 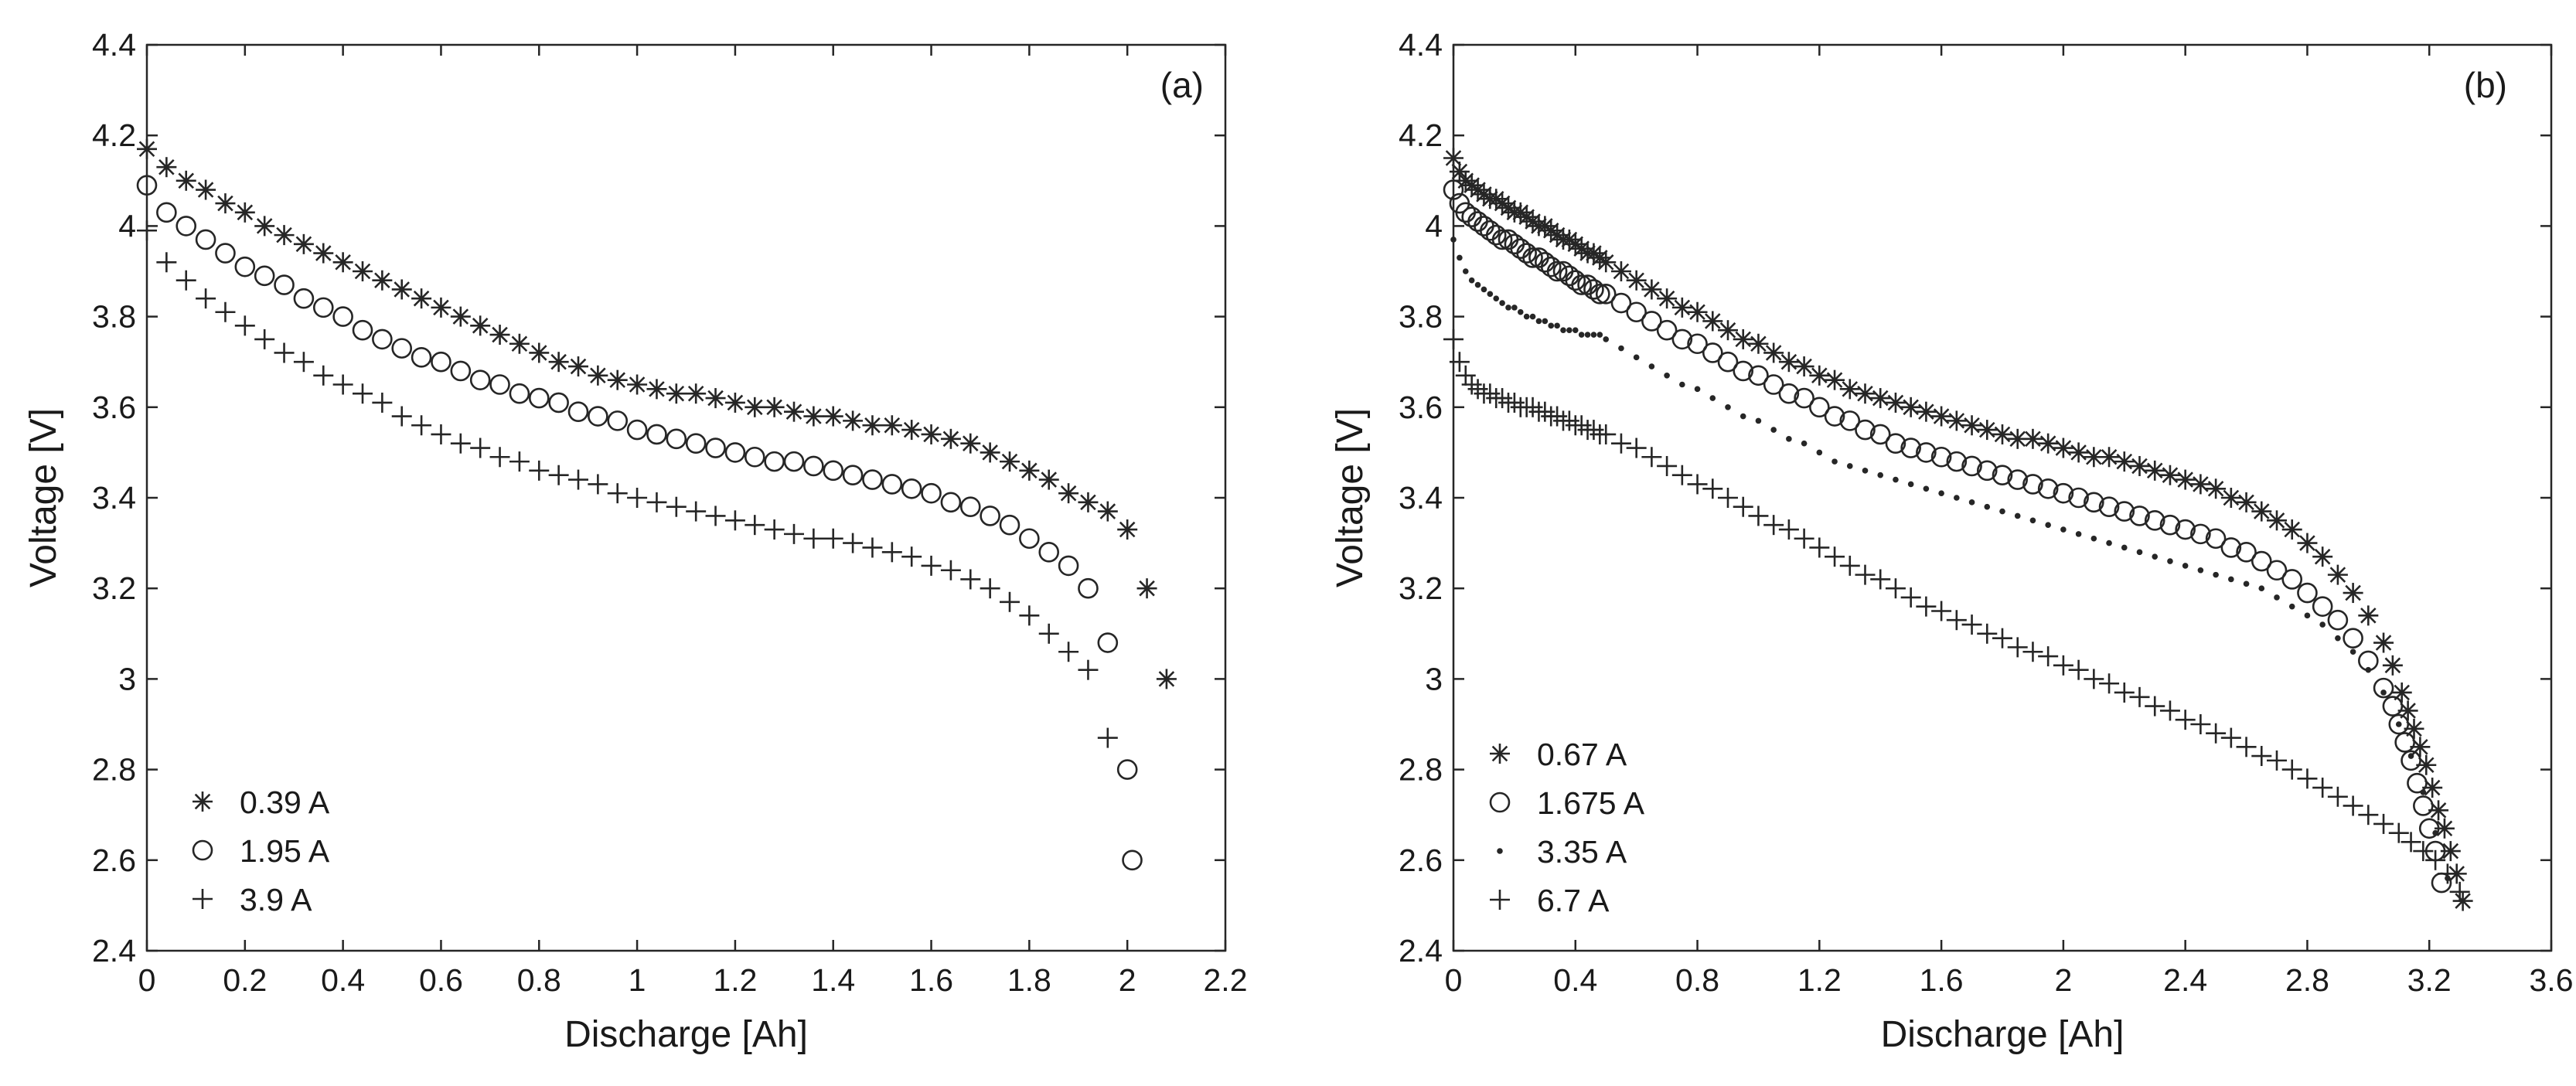 I want to click on legend-entry-label: 1.675 A, so click(x=1591, y=803).